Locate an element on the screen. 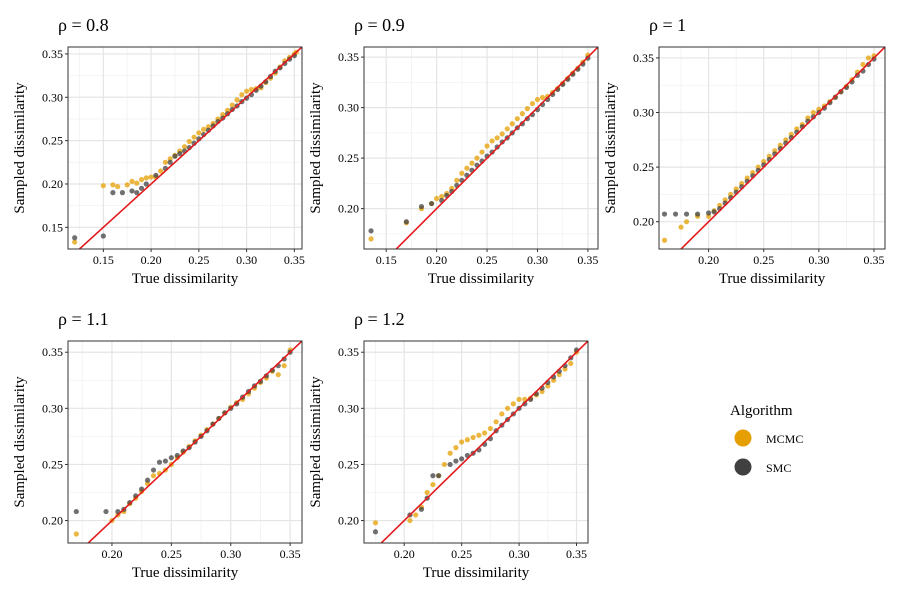 This screenshot has width=900, height=600. x-tick-label: 0.15 is located at coordinates (386, 260).